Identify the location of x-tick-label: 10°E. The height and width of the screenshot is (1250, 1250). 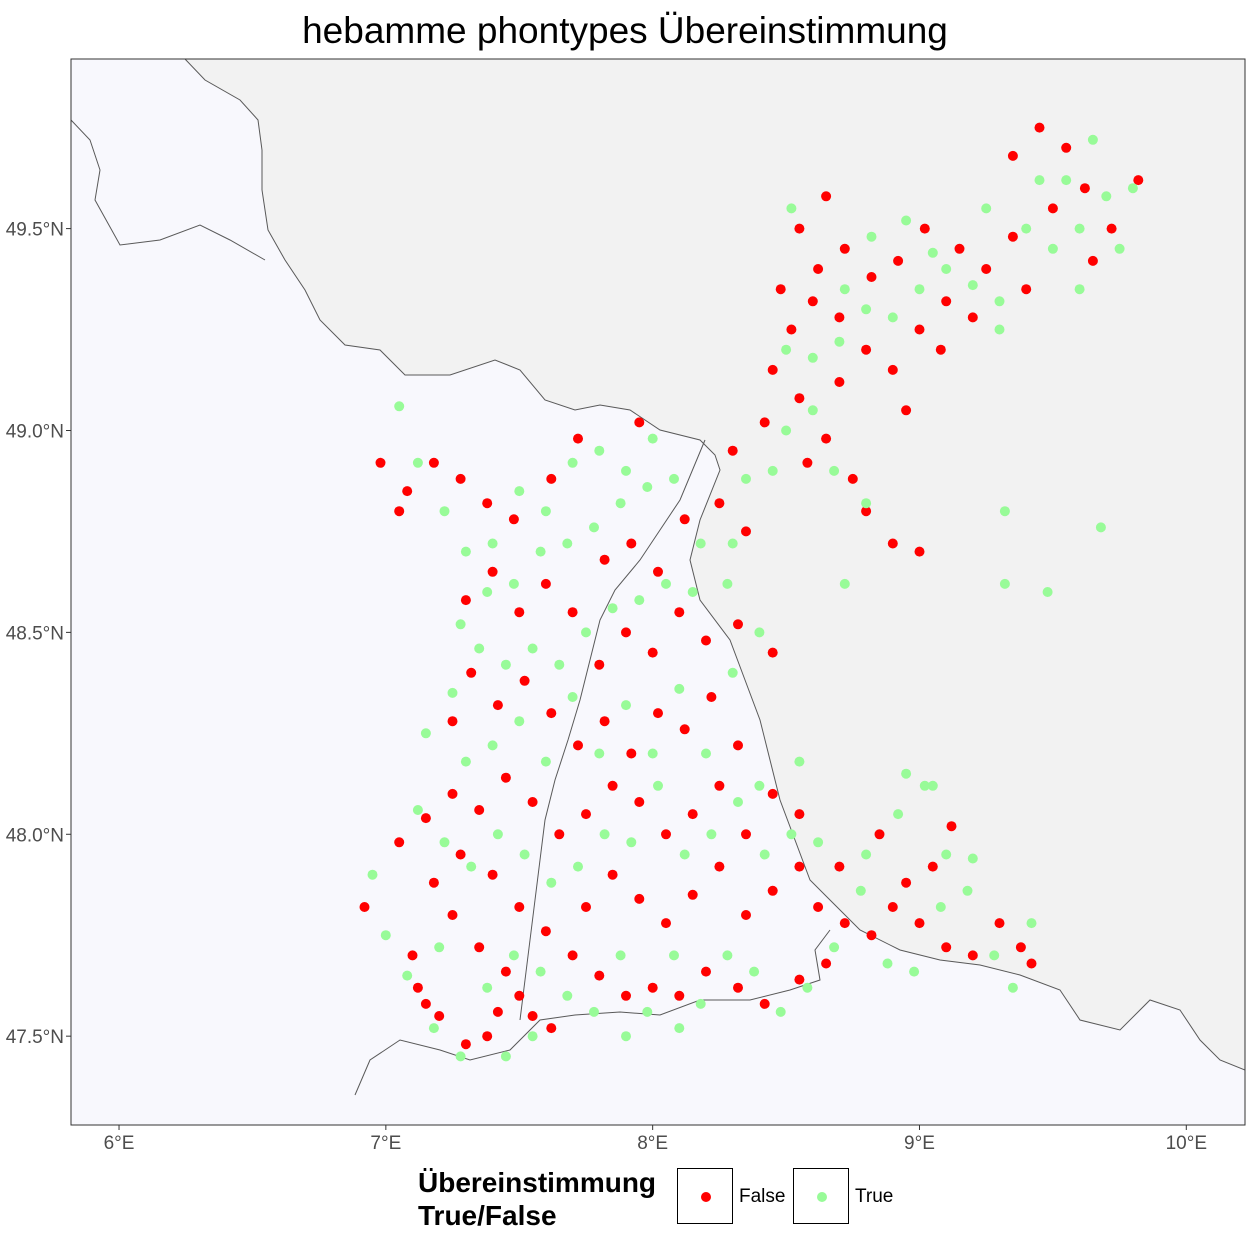
(1186, 1143).